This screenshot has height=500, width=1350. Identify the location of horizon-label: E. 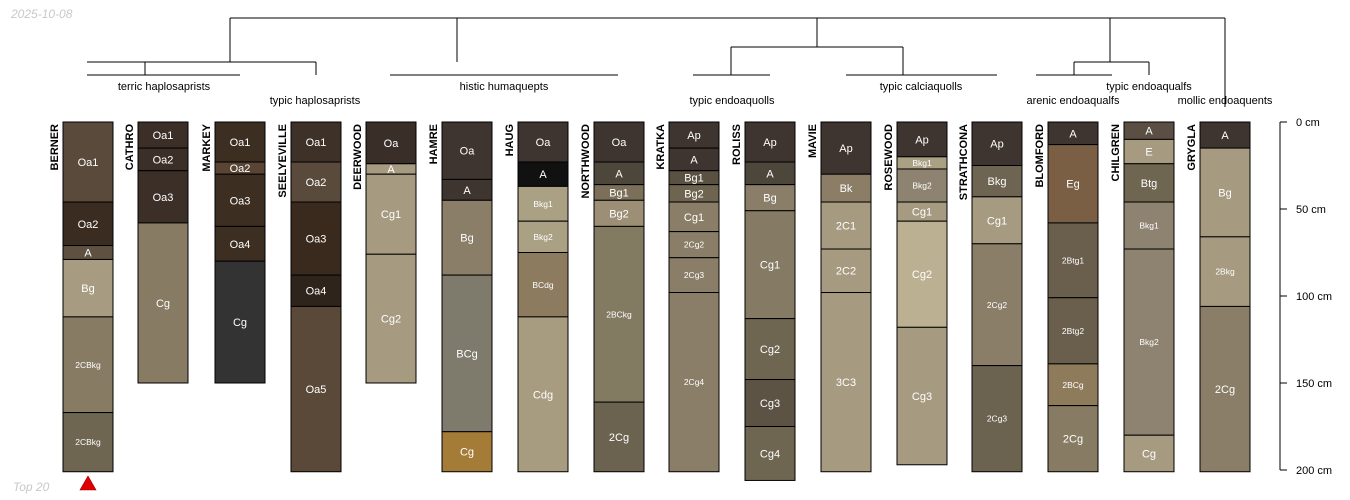
(1148, 153).